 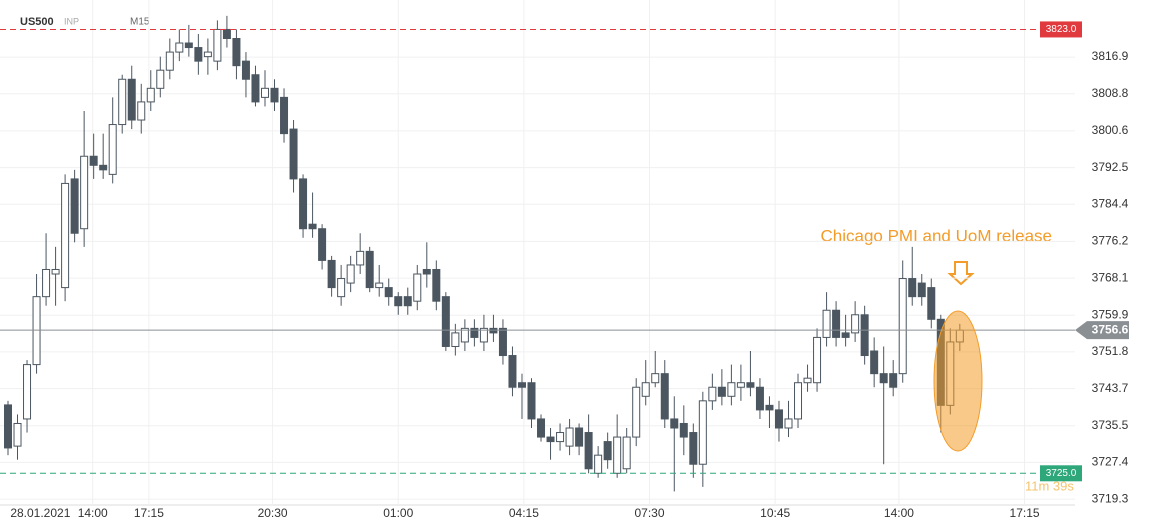 What do you see at coordinates (1110, 241) in the screenshot?
I see `y-tick-label: 3776.2` at bounding box center [1110, 241].